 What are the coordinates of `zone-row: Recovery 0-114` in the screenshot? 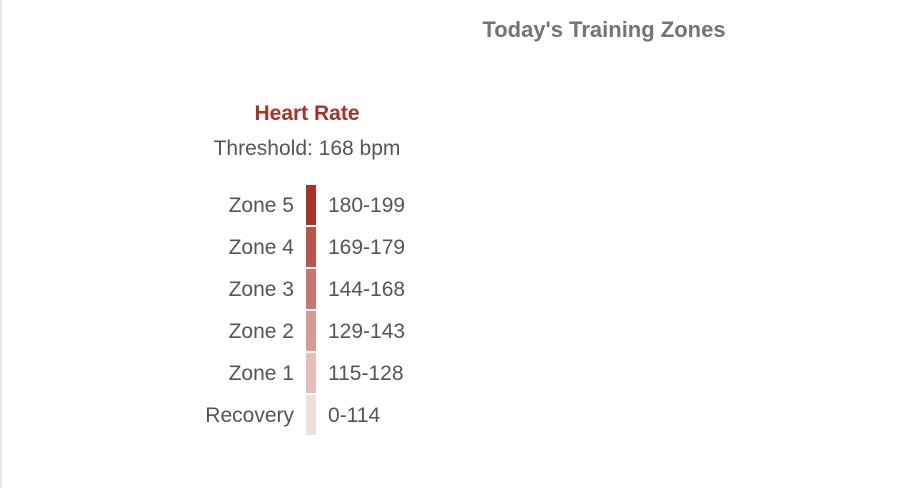 It's located at (250, 415).